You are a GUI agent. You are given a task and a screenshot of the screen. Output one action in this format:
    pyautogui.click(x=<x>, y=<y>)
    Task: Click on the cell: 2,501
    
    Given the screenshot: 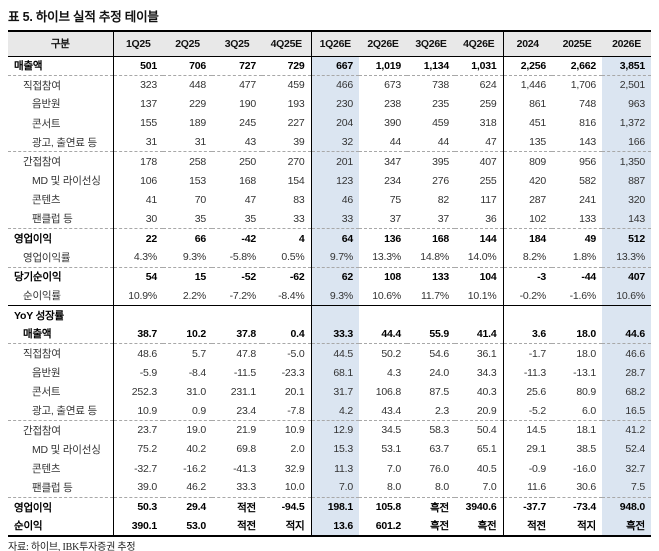 What is the action you would take?
    pyautogui.click(x=626, y=84)
    